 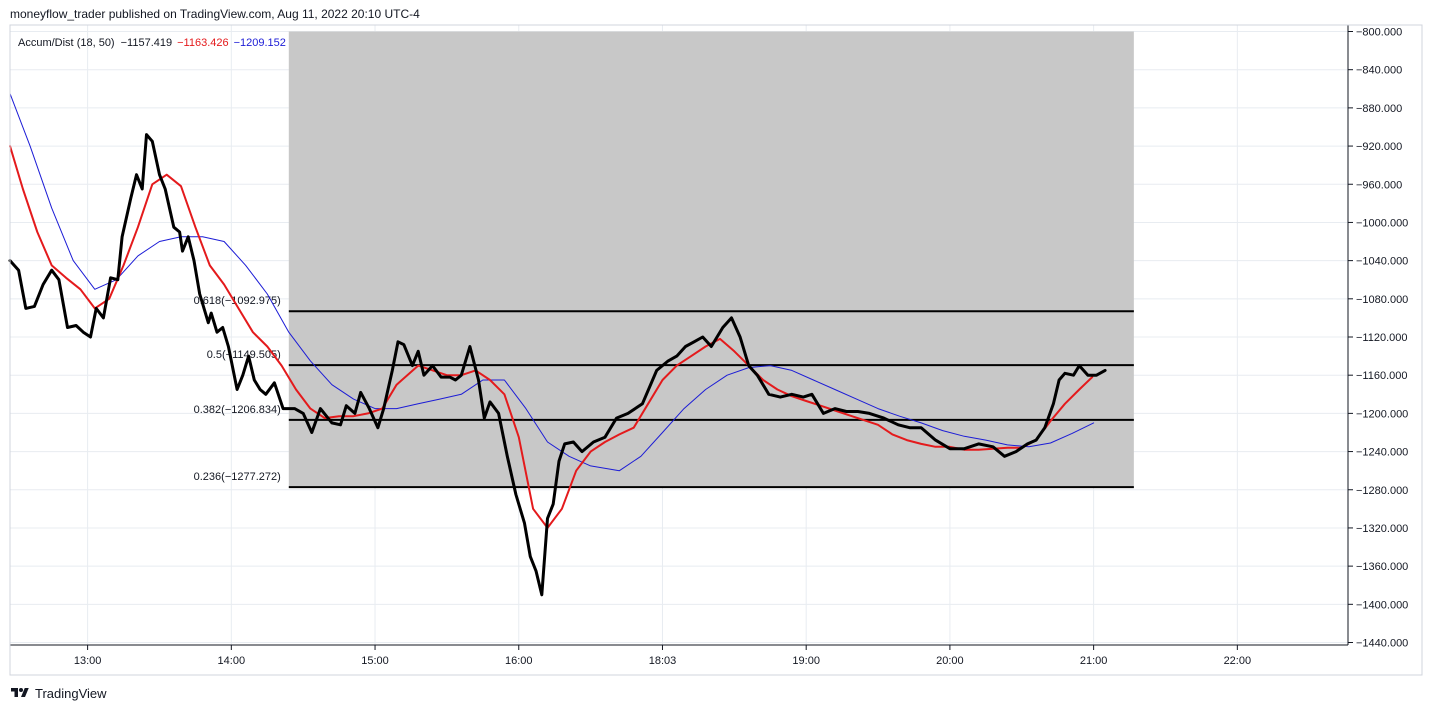 What do you see at coordinates (147, 43) in the screenshot?
I see `indicator-value-ad: −1157.419` at bounding box center [147, 43].